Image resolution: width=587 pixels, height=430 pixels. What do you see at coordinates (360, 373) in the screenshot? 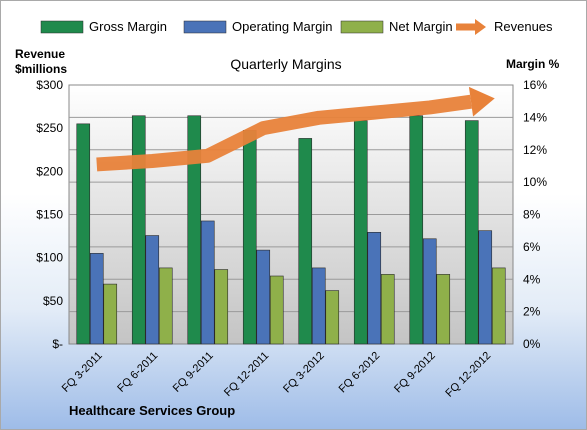
I see `x-tick-label: FQ 6-2012` at bounding box center [360, 373].